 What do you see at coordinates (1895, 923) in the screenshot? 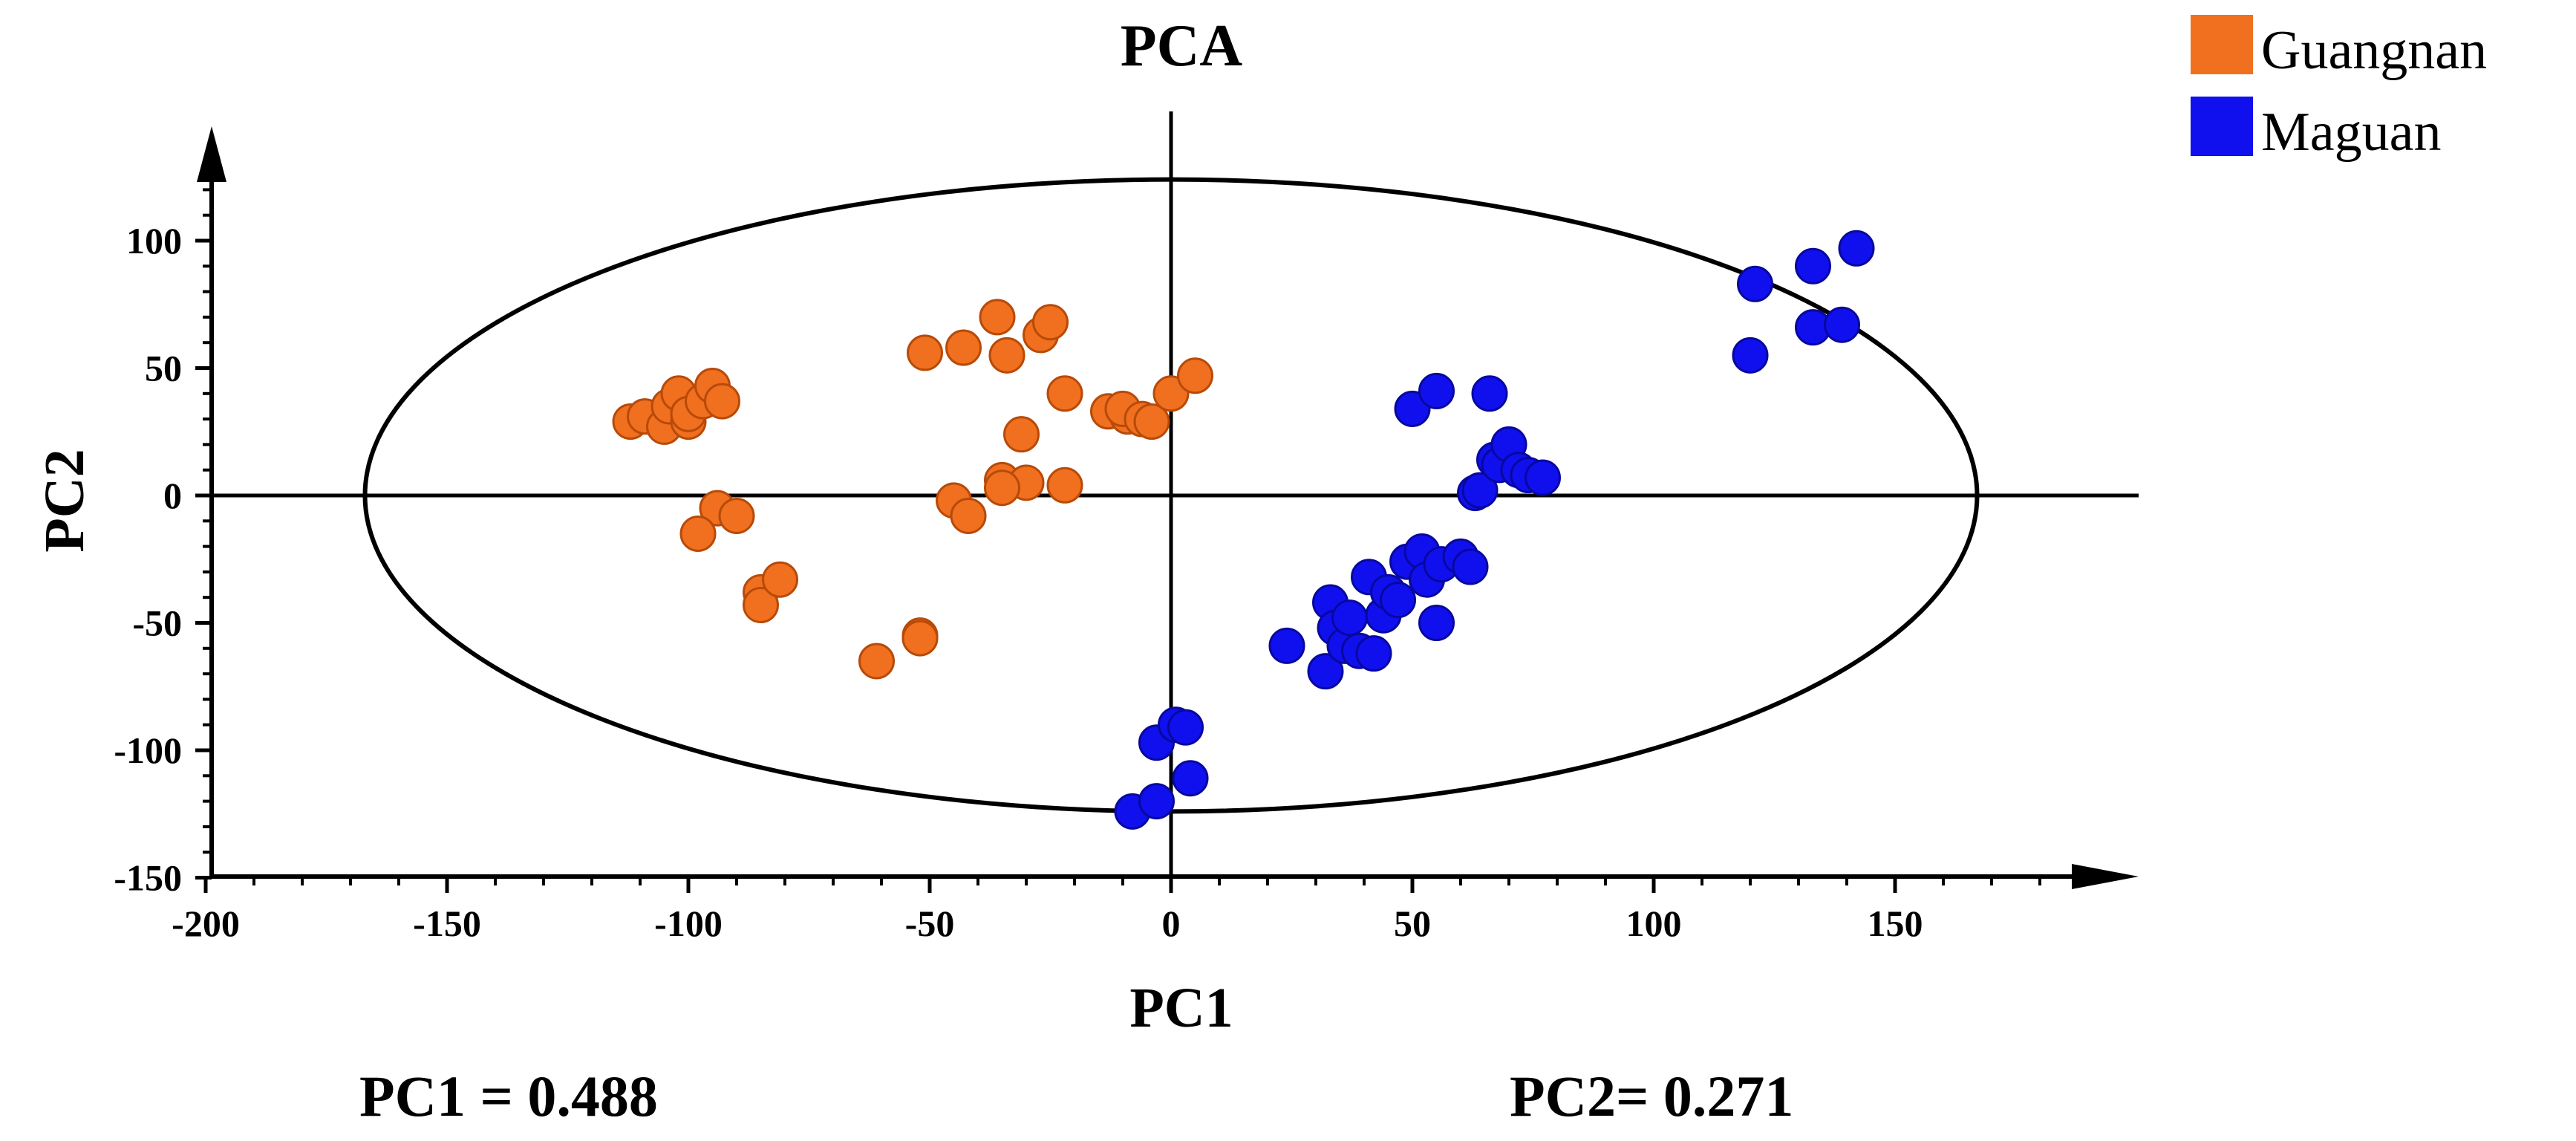
I see `x-tick-label: 150` at bounding box center [1895, 923].